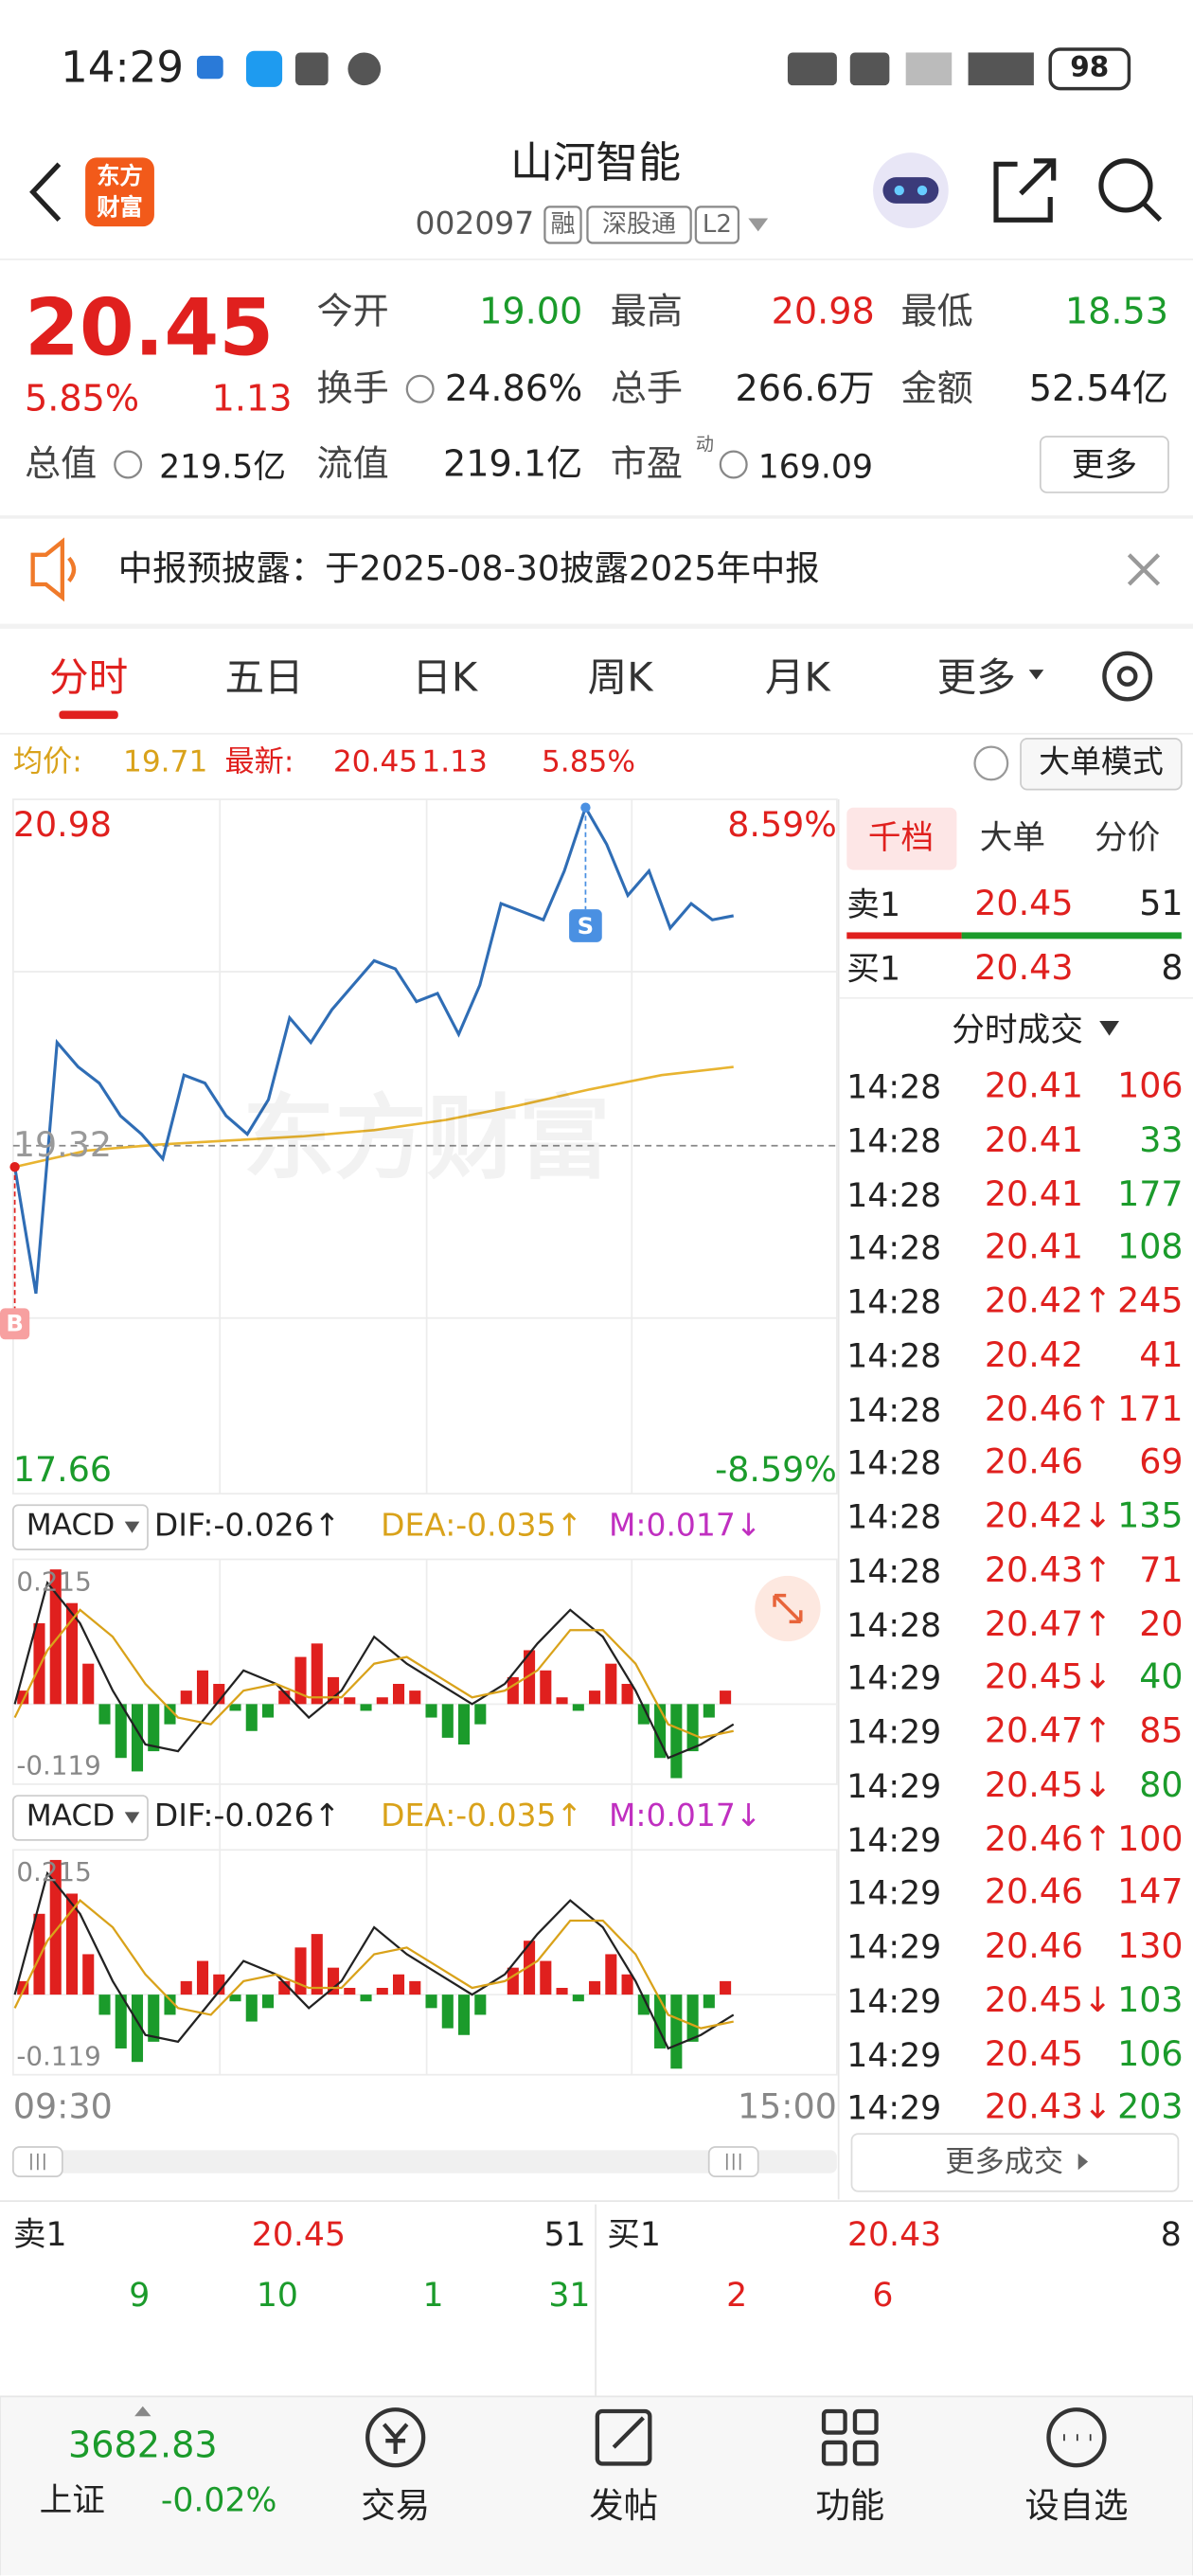  What do you see at coordinates (396, 2505) in the screenshot?
I see `nav-item: 交易` at bounding box center [396, 2505].